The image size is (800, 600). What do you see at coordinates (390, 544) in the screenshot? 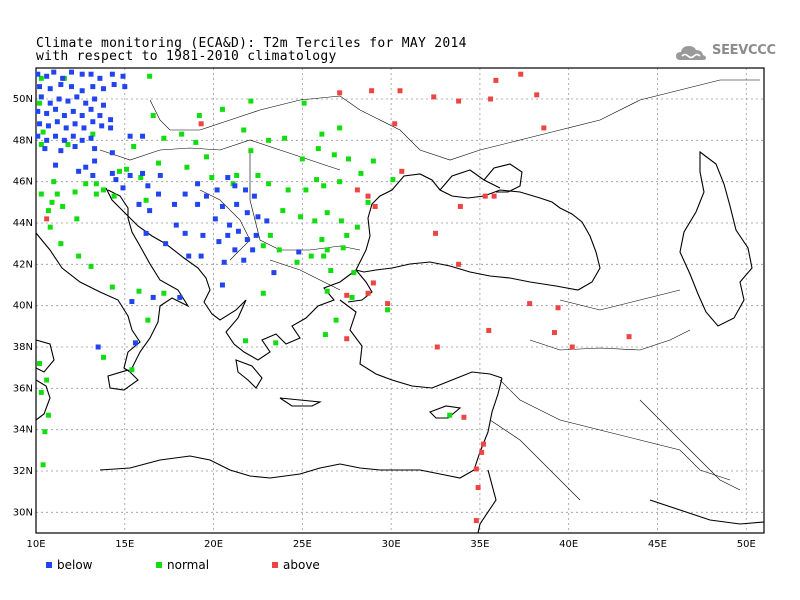
I see `x-axis-labels: 10E 15E 20E 25E 30E 35E 40E 45E 50E` at bounding box center [390, 544].